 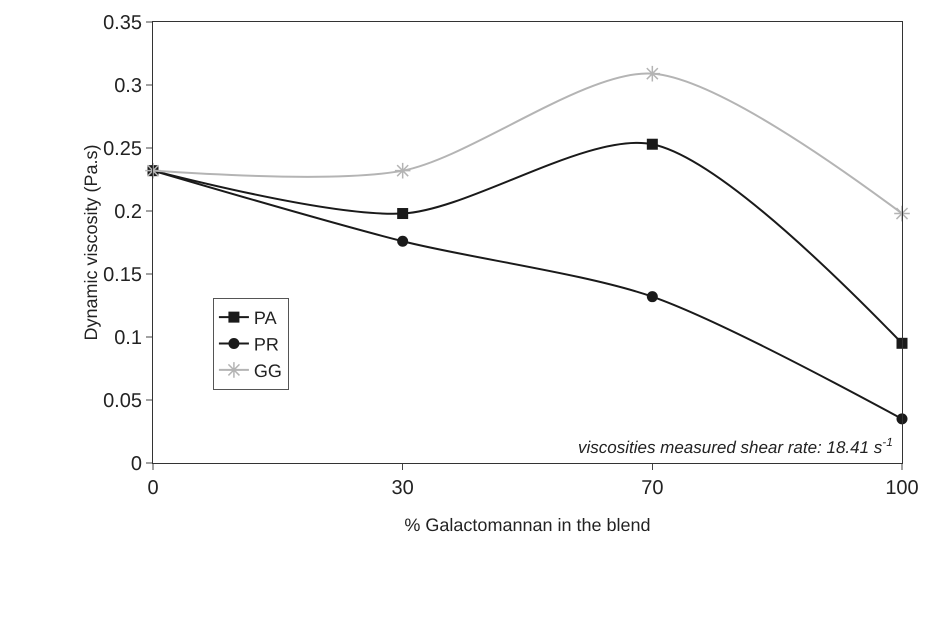 I want to click on legend-label: PA, so click(x=265, y=318).